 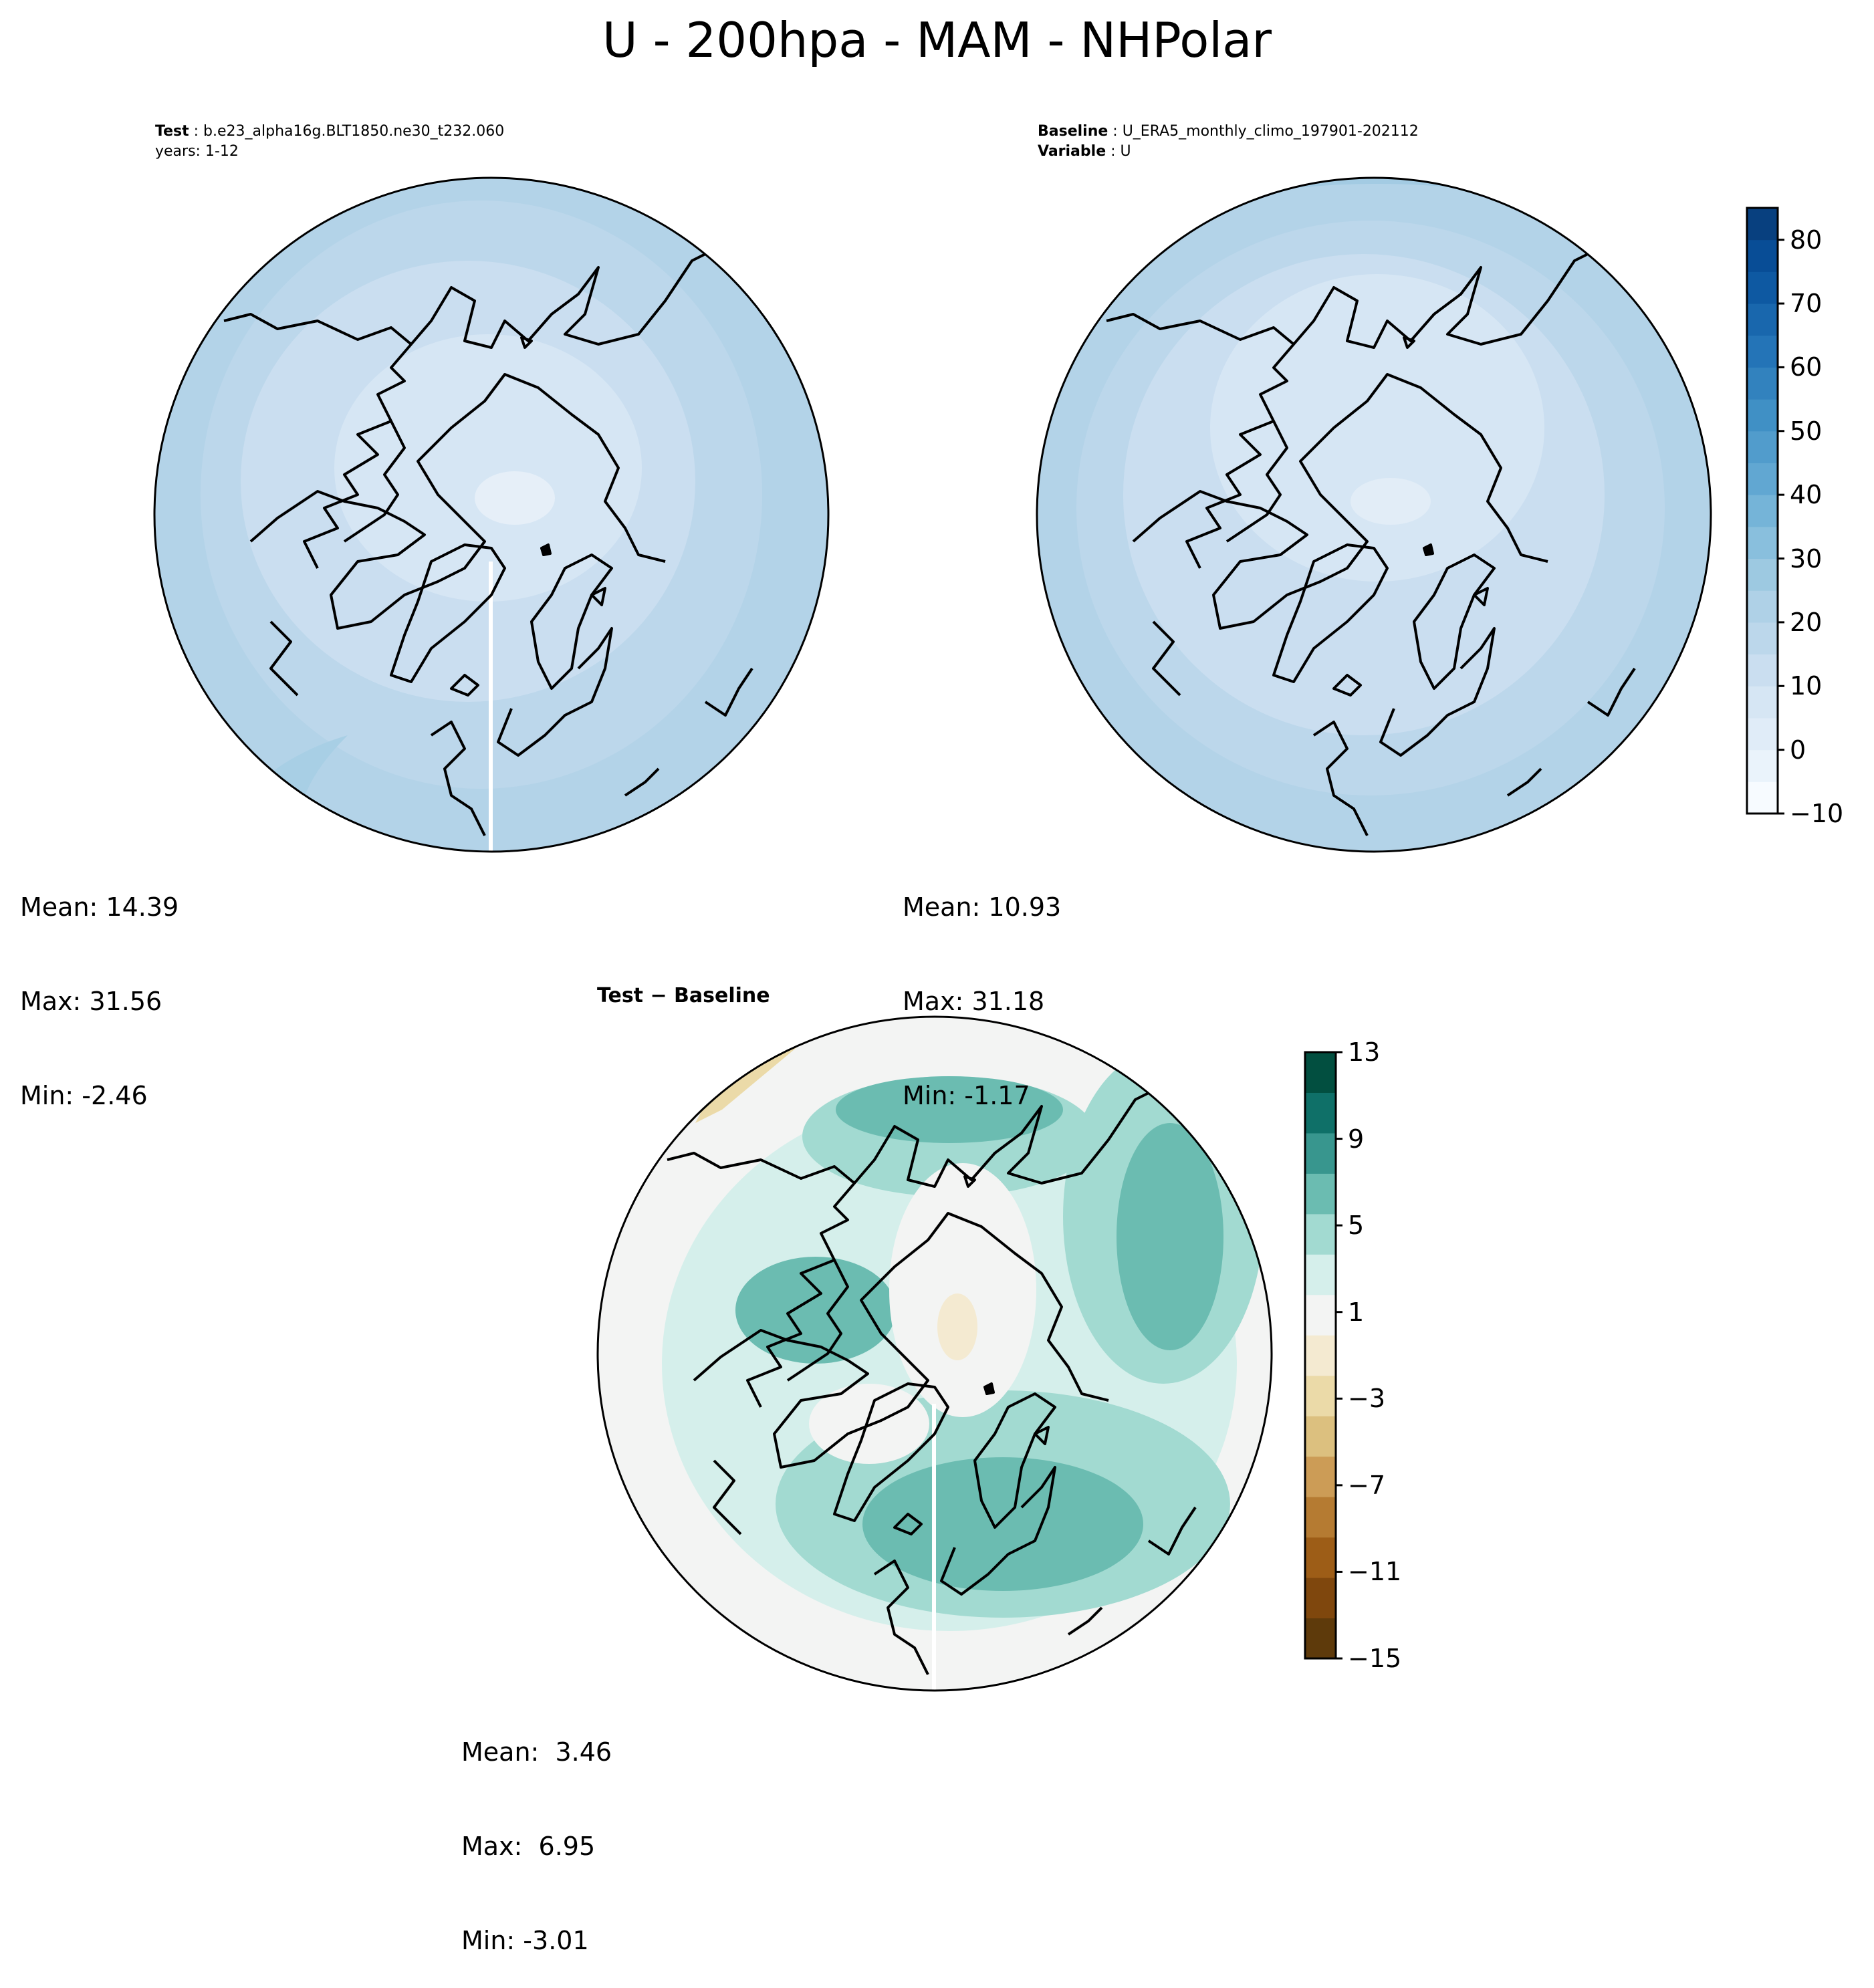 I want to click on diff-colorbar, so click(x=1323, y=1355).